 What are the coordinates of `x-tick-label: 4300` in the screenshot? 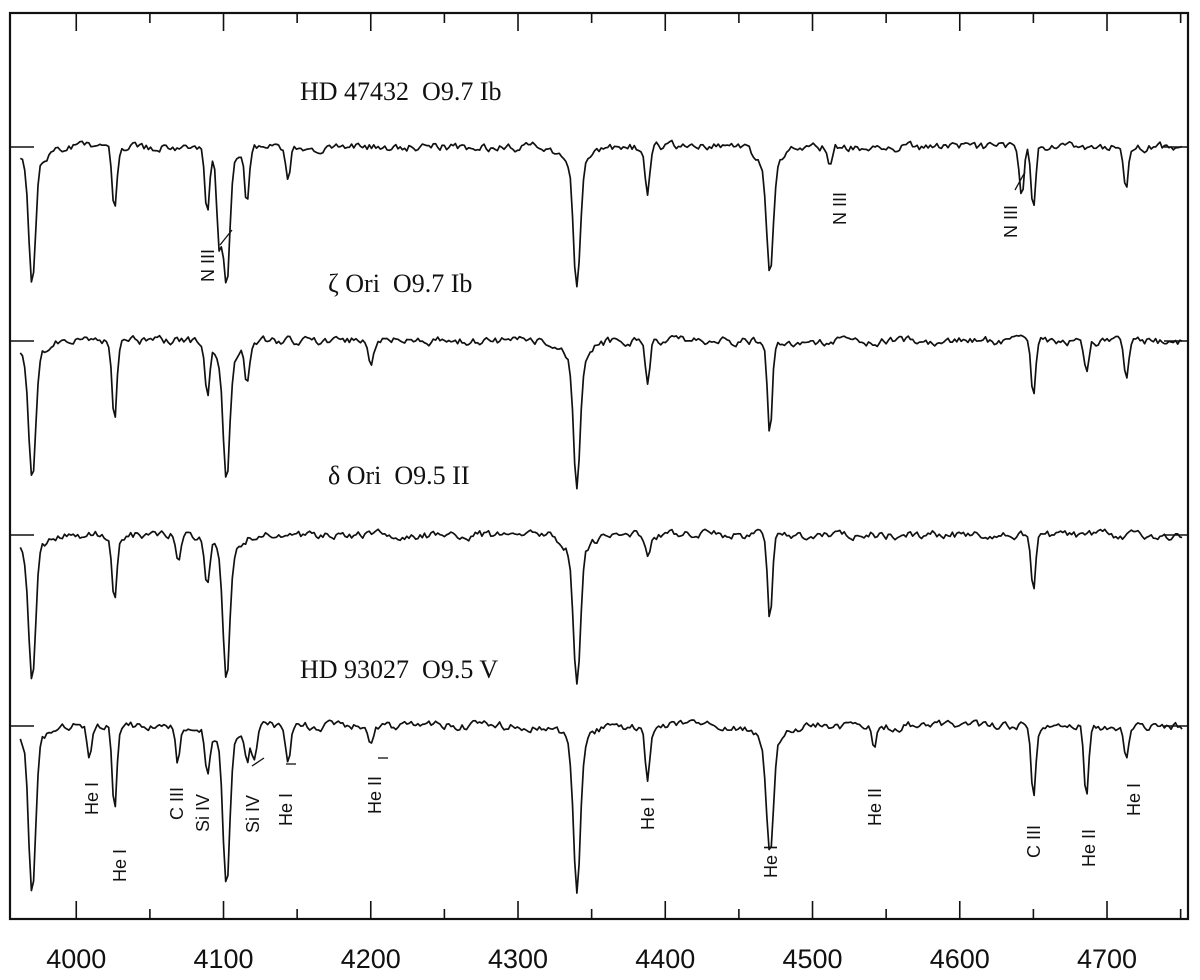 It's located at (518, 959).